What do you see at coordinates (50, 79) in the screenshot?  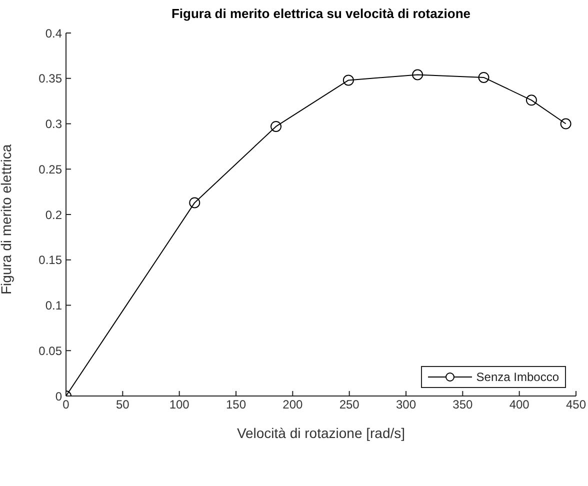 I see `y-tick-label: 0.35` at bounding box center [50, 79].